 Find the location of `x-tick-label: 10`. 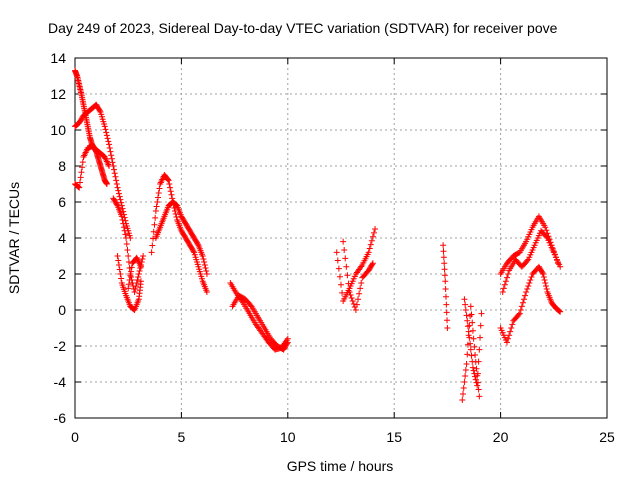

x-tick-label: 10 is located at coordinates (288, 437).